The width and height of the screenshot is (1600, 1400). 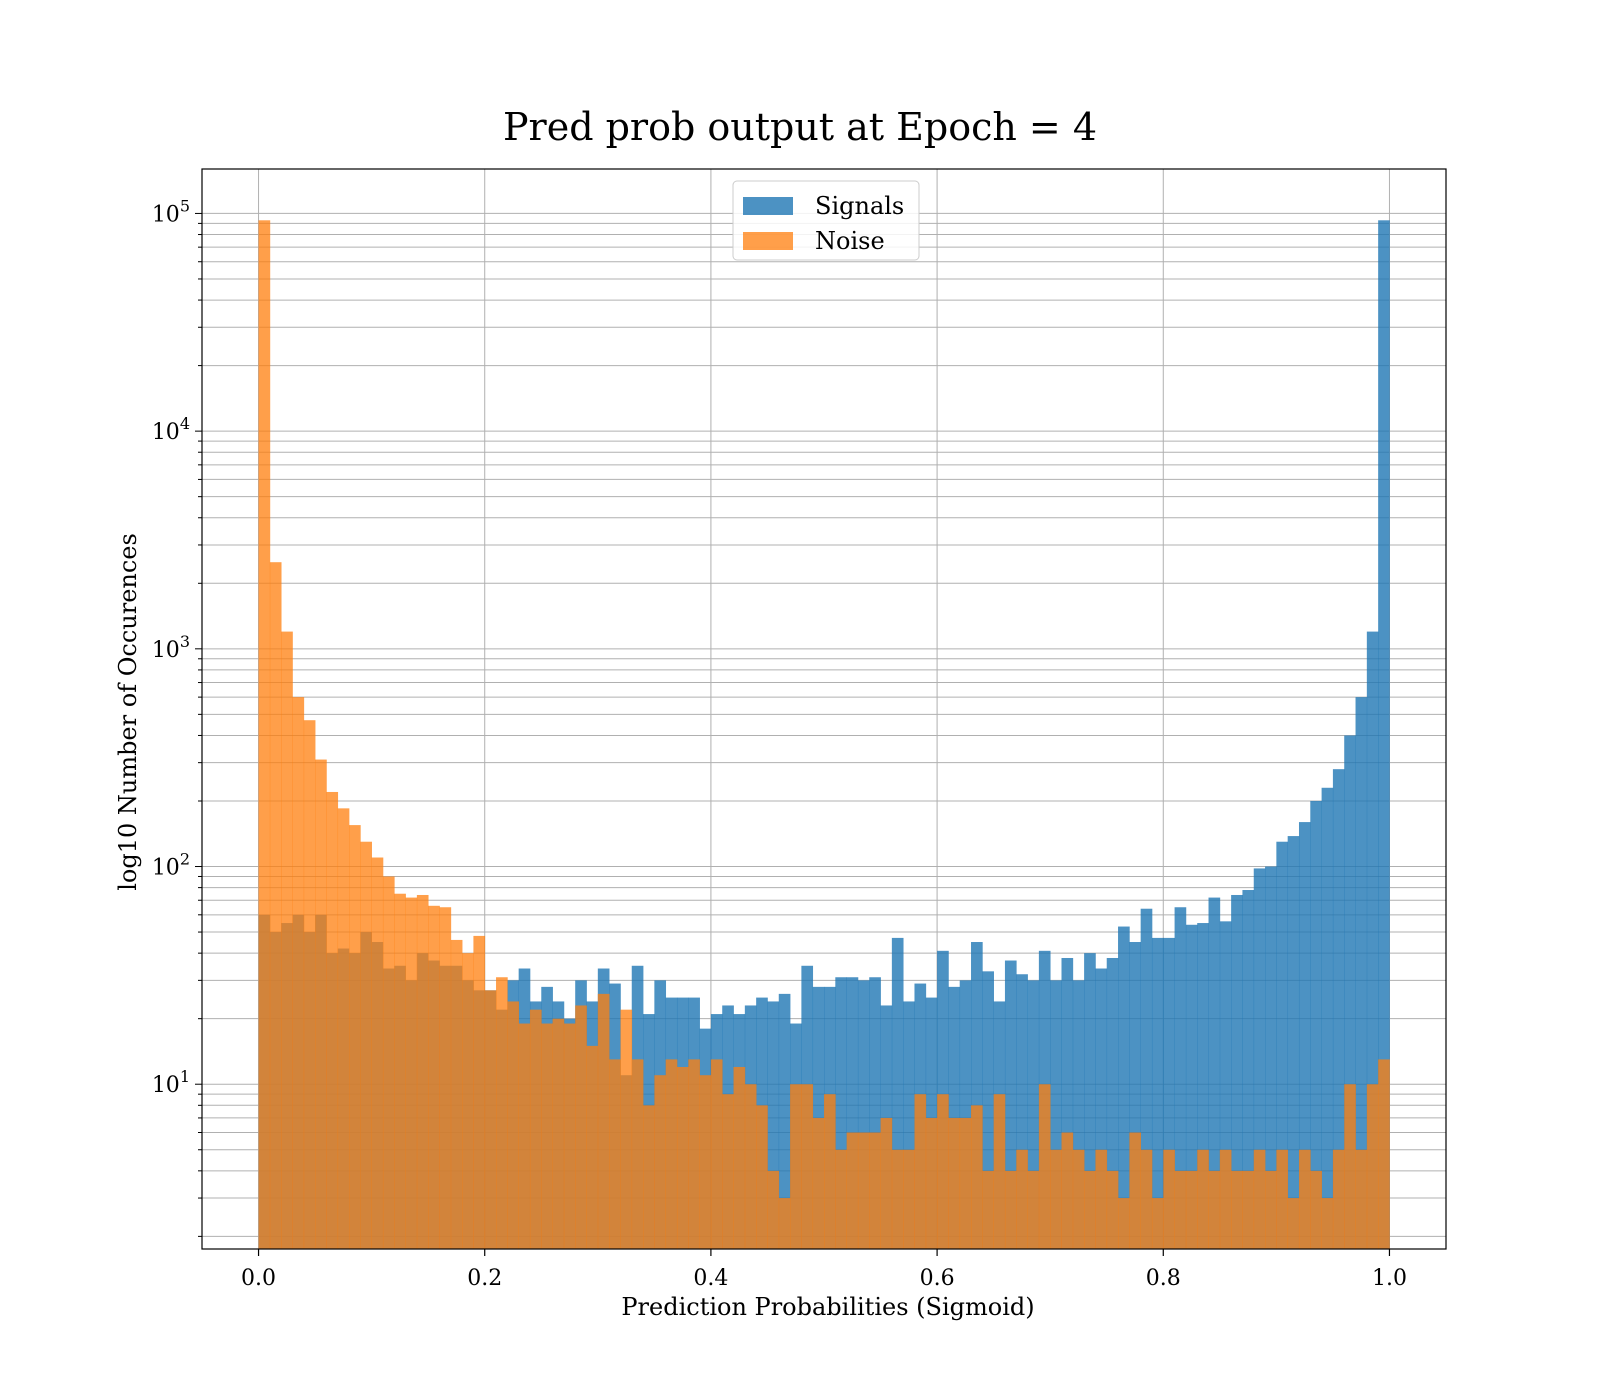 What do you see at coordinates (484, 1278) in the screenshot?
I see `x-tick-label: 0.2` at bounding box center [484, 1278].